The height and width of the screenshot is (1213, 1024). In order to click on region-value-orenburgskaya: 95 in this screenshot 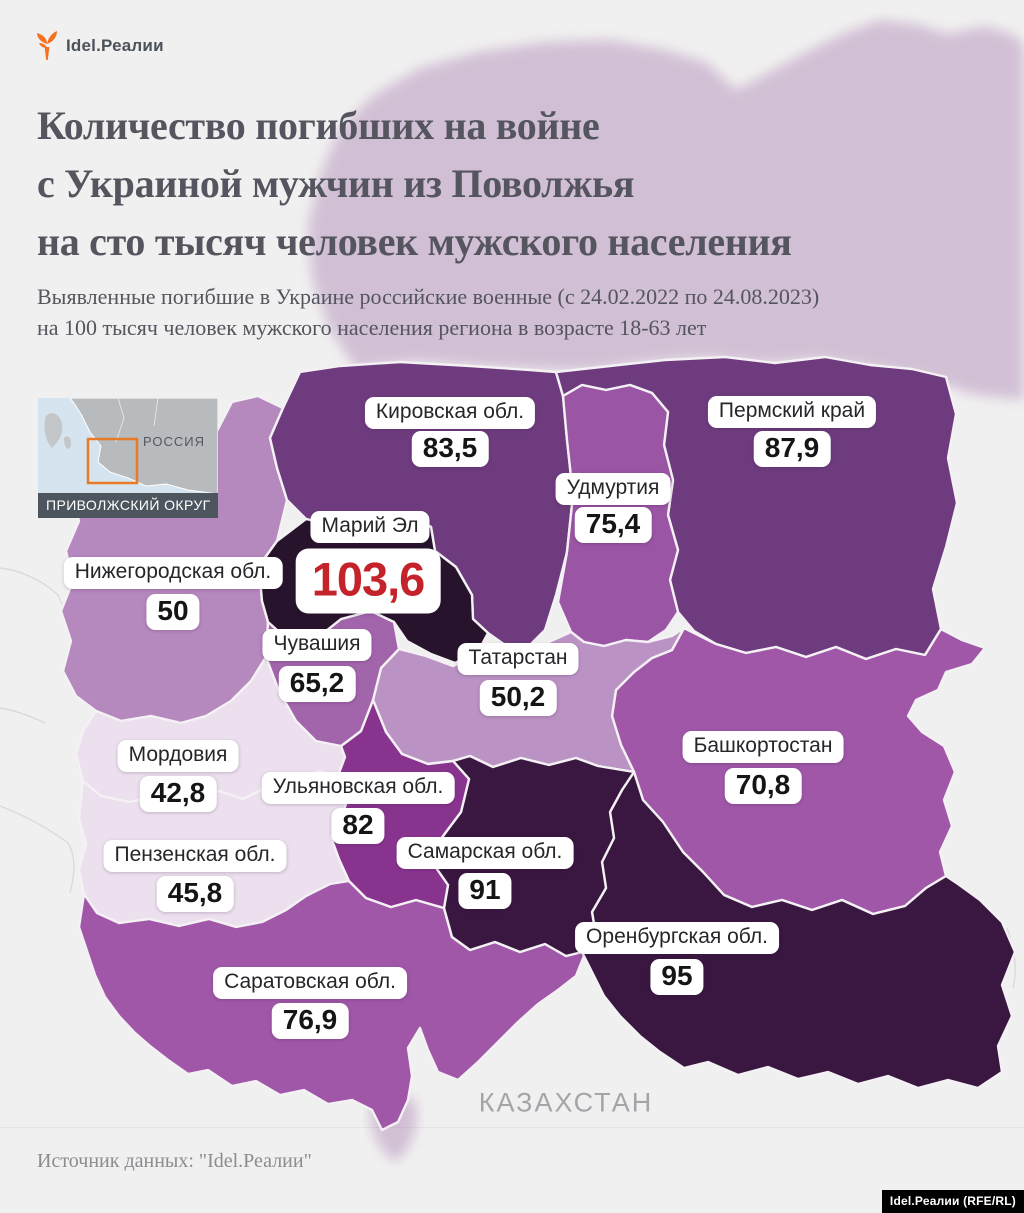, I will do `click(677, 977)`.